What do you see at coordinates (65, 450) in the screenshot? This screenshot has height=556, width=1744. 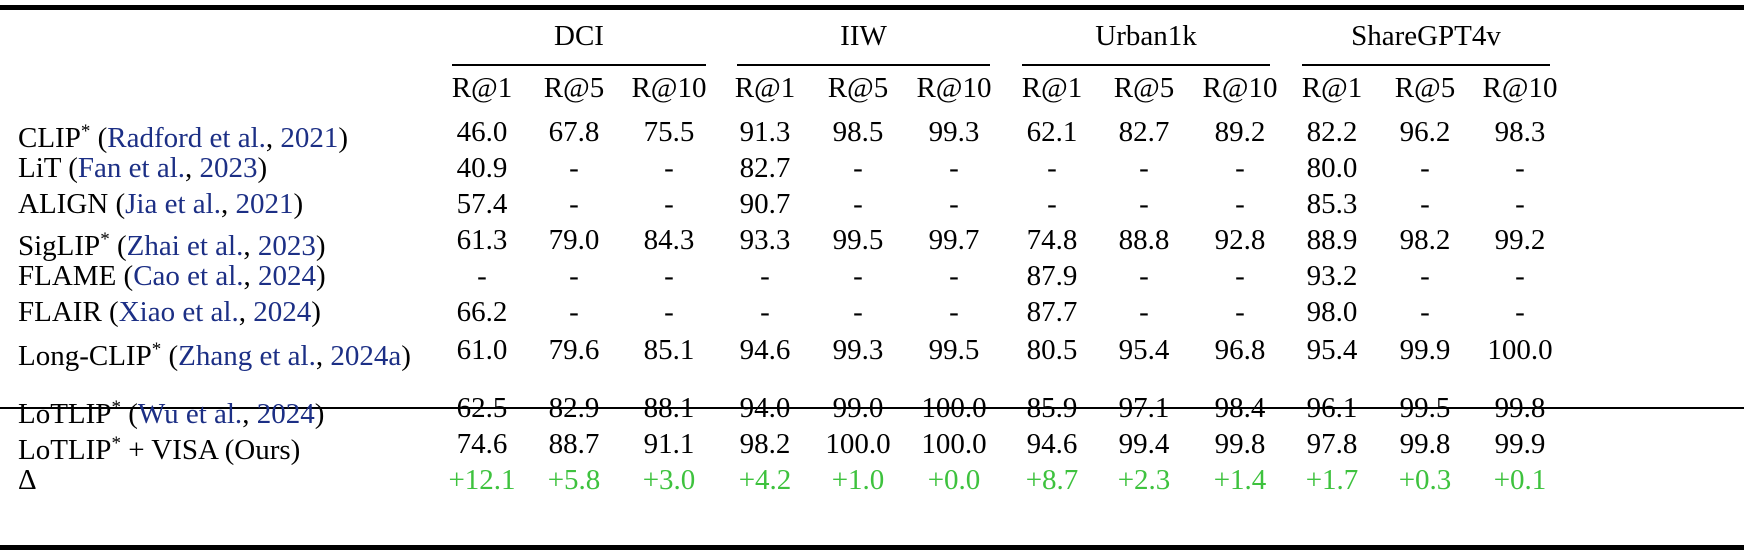 I see `model-name: LoTLIP` at bounding box center [65, 450].